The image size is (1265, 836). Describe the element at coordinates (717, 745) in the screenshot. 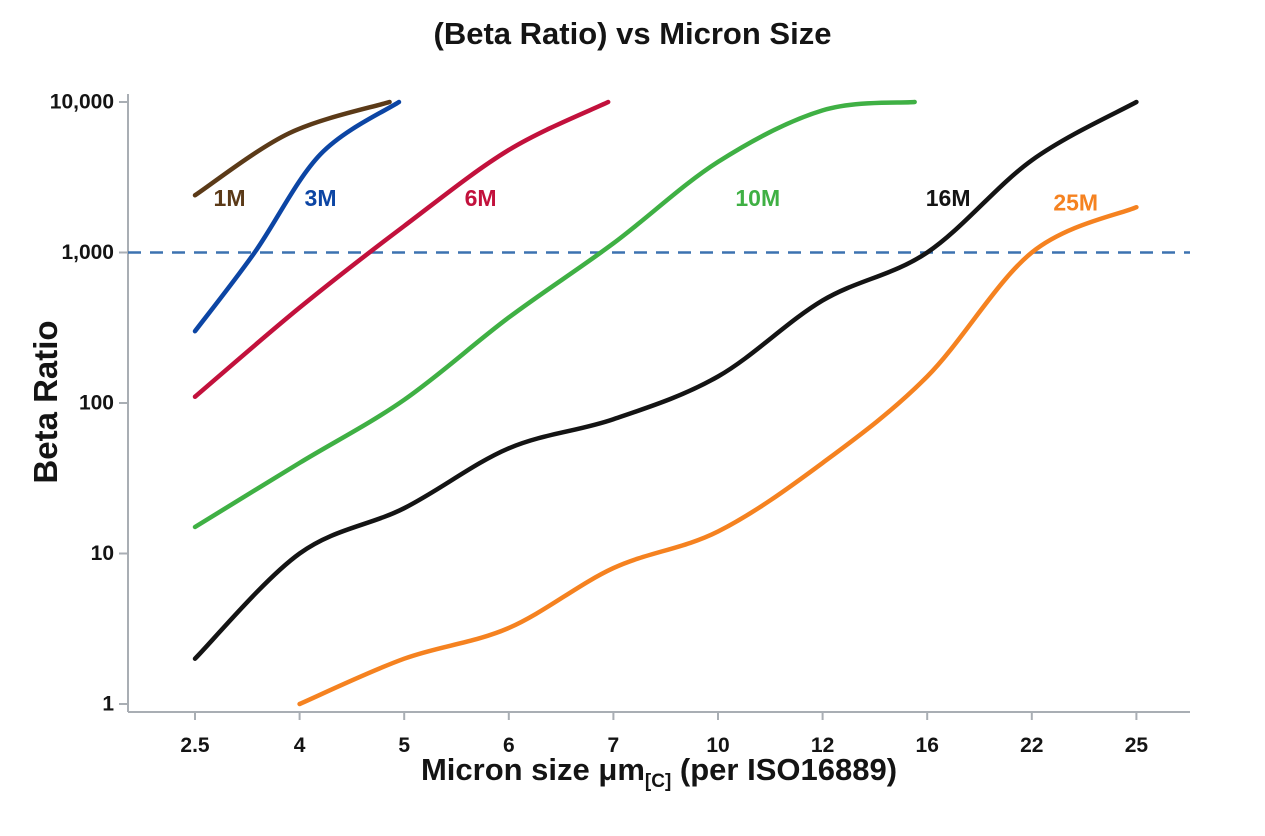

I see `x-tick-label: 10` at that location.